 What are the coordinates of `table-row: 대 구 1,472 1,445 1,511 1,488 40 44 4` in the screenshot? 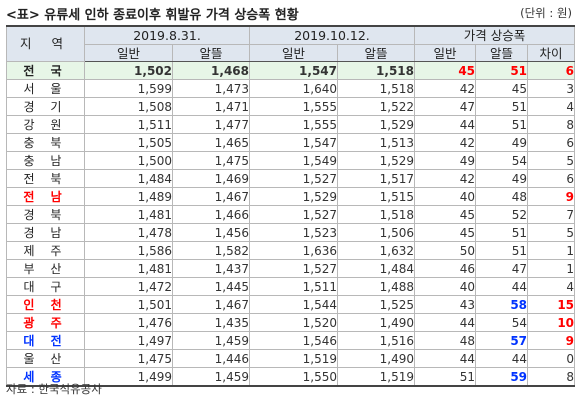 It's located at (291, 286).